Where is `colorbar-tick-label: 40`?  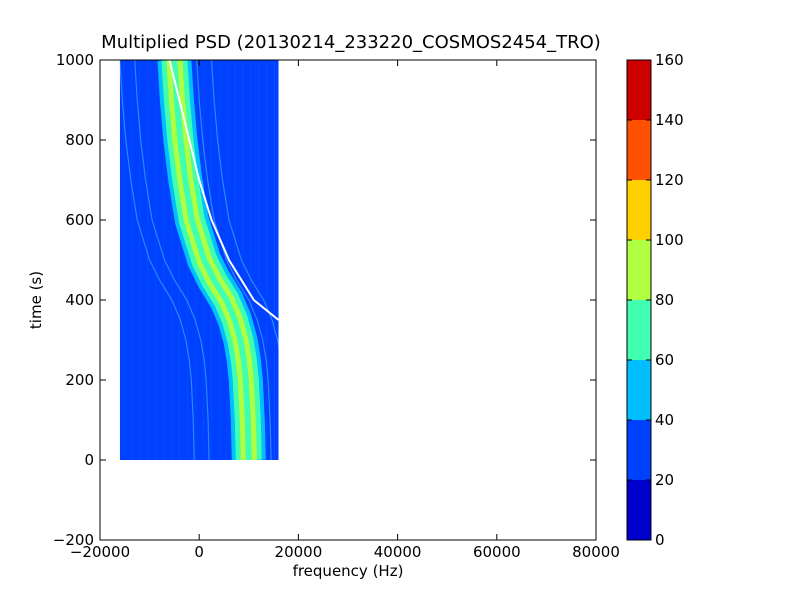
colorbar-tick-label: 40 is located at coordinates (664, 420).